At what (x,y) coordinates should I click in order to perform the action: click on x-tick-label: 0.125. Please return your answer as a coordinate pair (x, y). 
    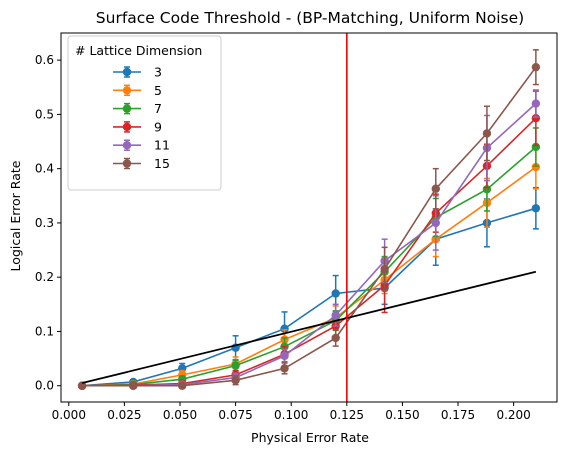
    Looking at the image, I should click on (347, 415).